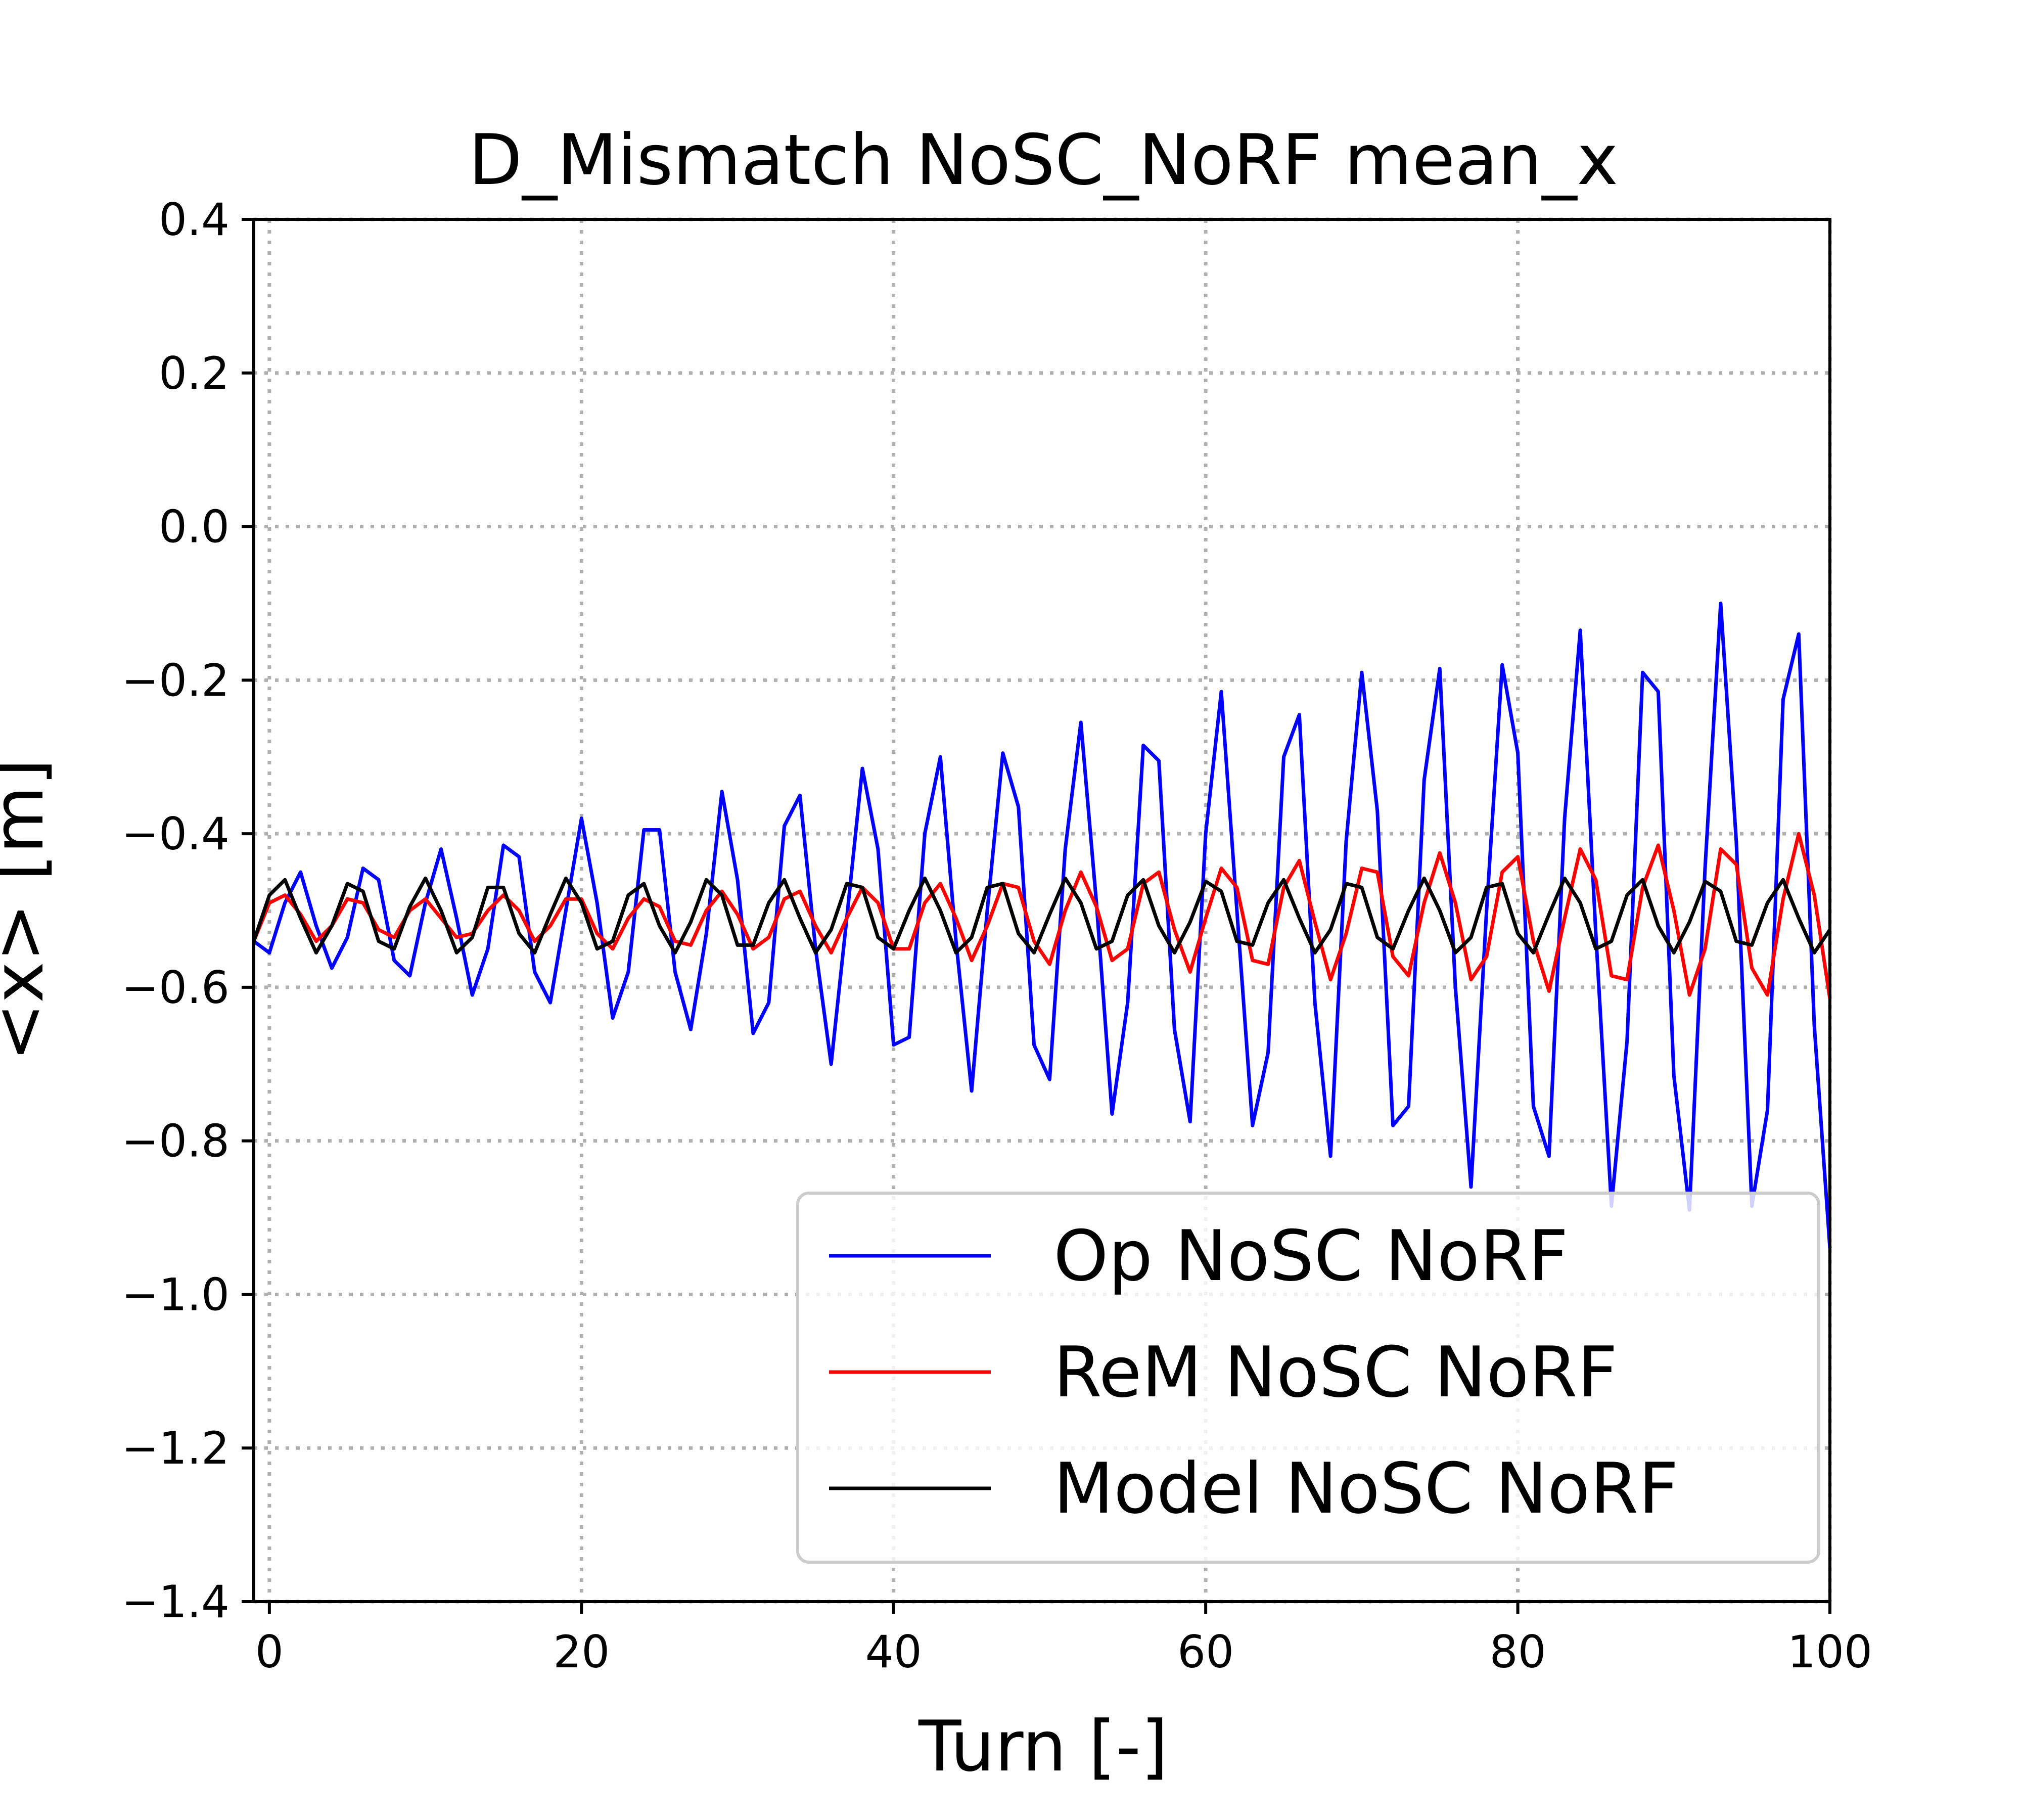  What do you see at coordinates (1518, 1652) in the screenshot?
I see `x-tick-label: 80` at bounding box center [1518, 1652].